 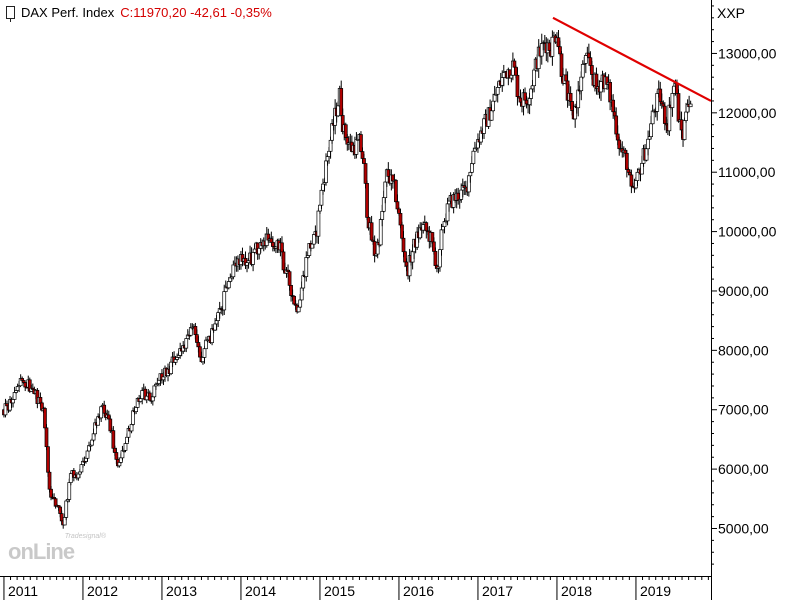 I want to click on axis-unit-label: XXP, so click(x=731, y=13).